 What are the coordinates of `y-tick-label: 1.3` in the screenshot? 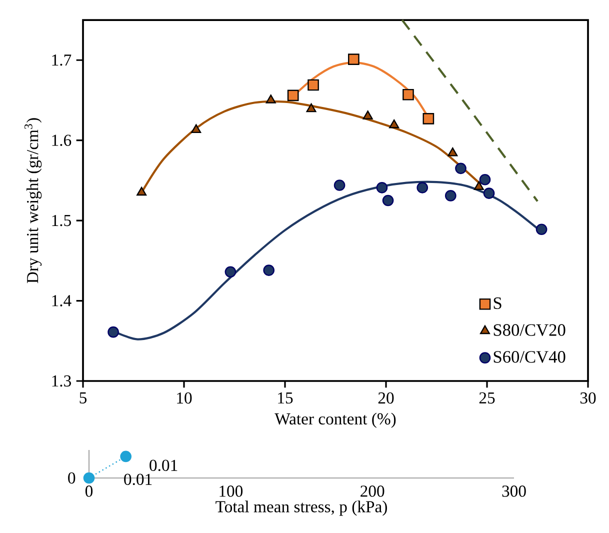 It's located at (61, 381).